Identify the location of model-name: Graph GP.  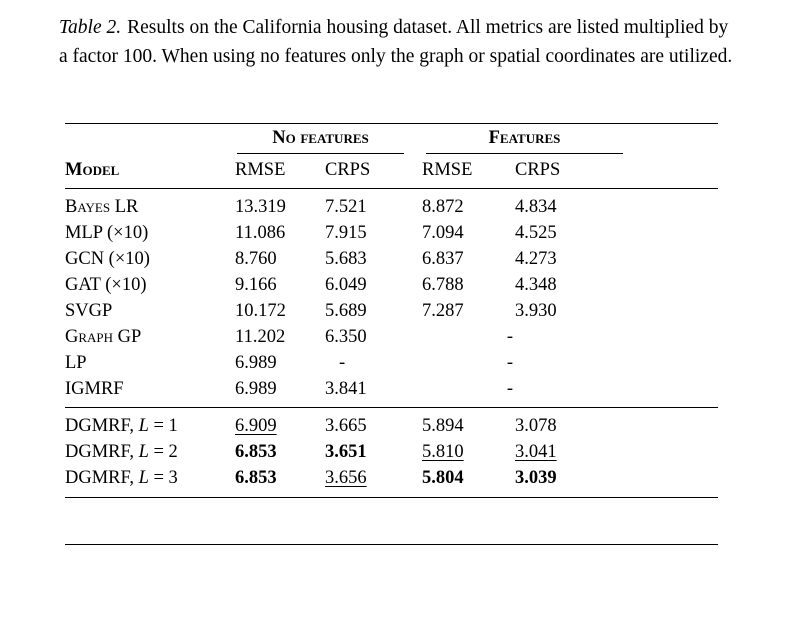
(103, 337).